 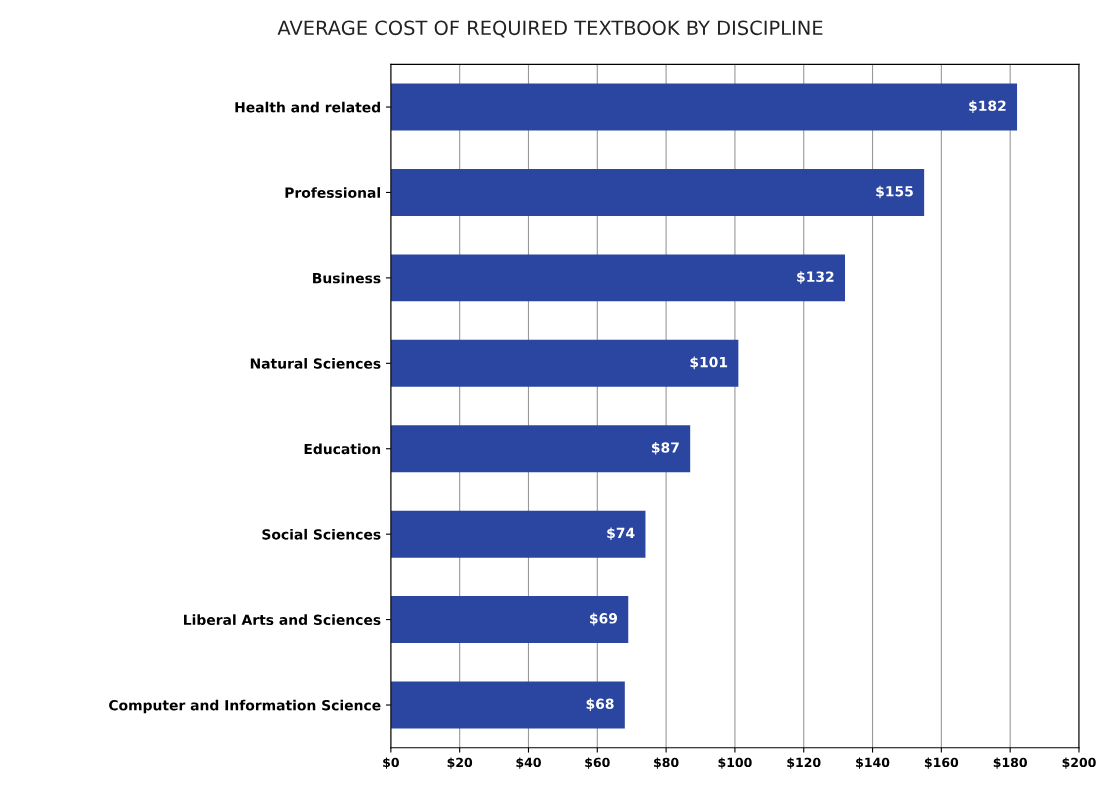 I want to click on data-label: $155, so click(x=894, y=192).